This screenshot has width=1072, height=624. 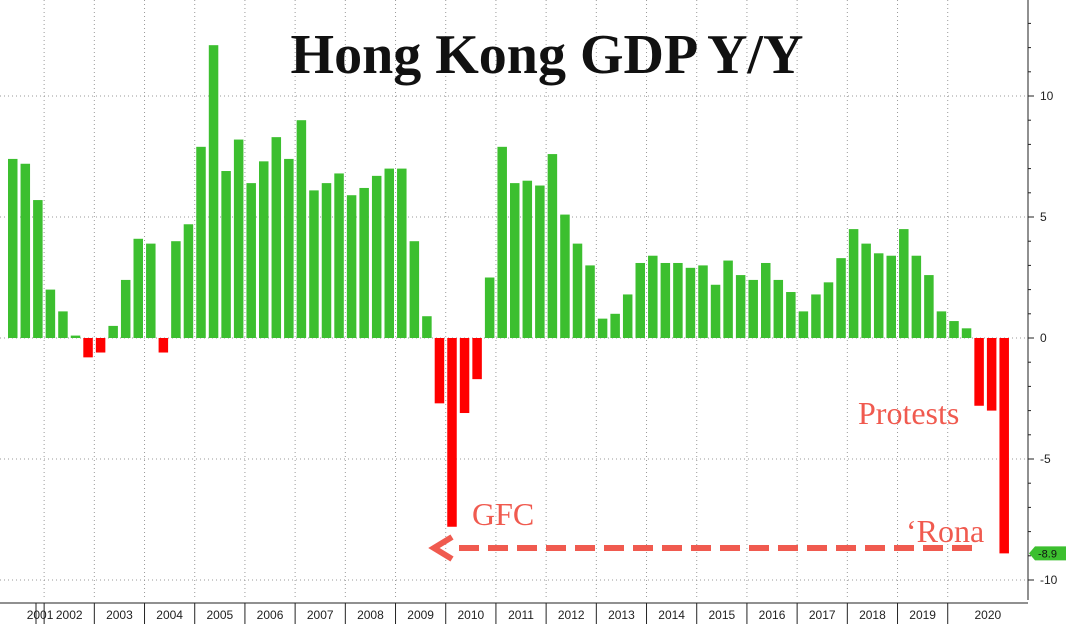 I want to click on x-tick-label: 2008, so click(x=370, y=615).